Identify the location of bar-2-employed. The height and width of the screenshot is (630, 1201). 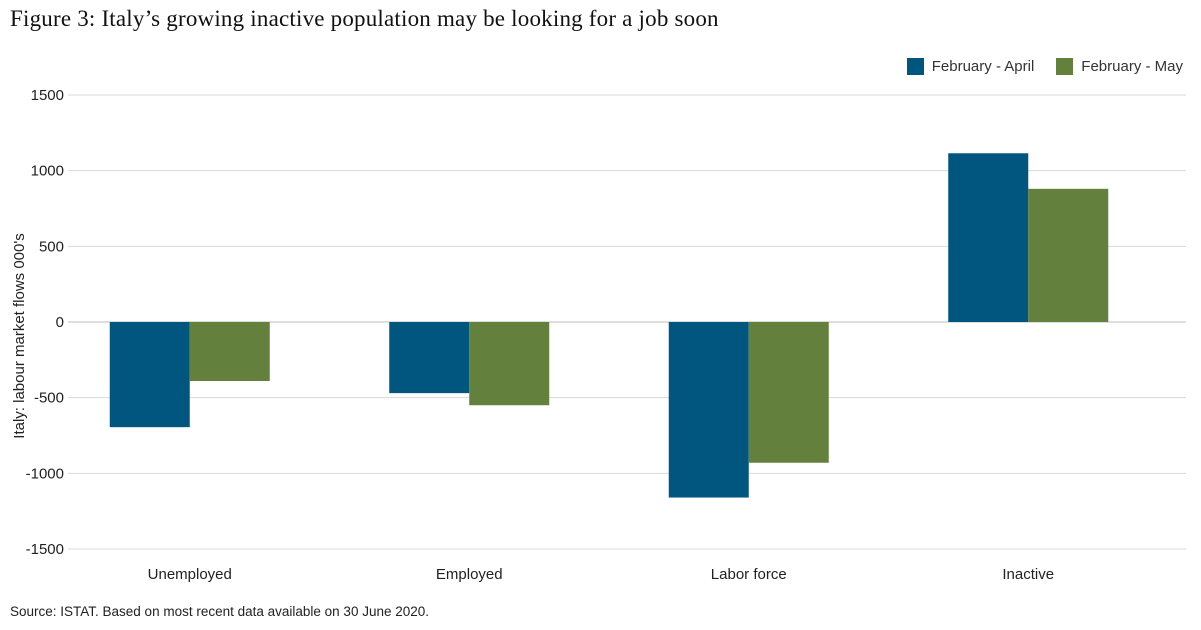
(509, 364).